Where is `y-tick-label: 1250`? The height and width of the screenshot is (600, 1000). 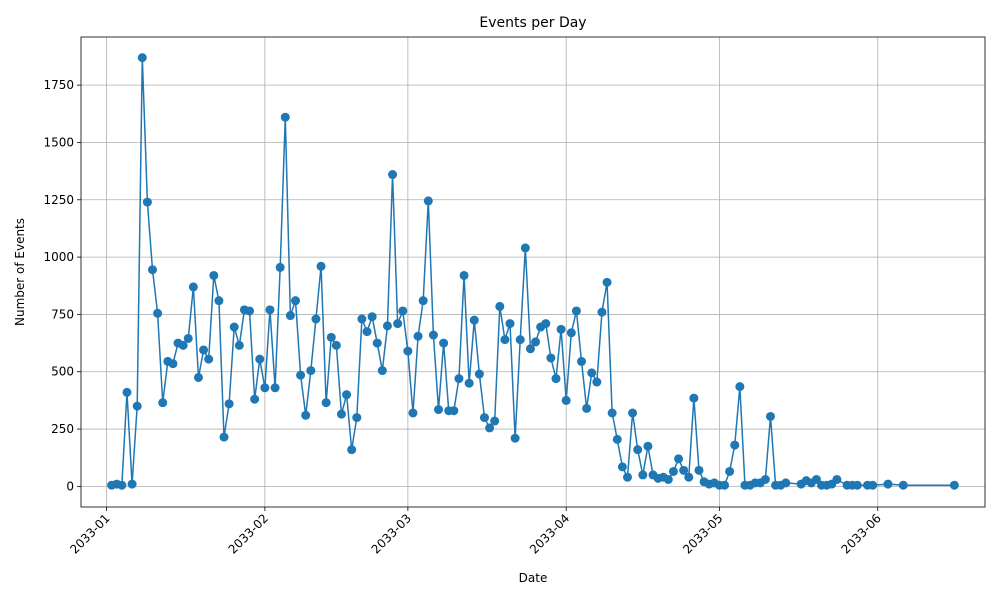 y-tick-label: 1250 is located at coordinates (58, 200).